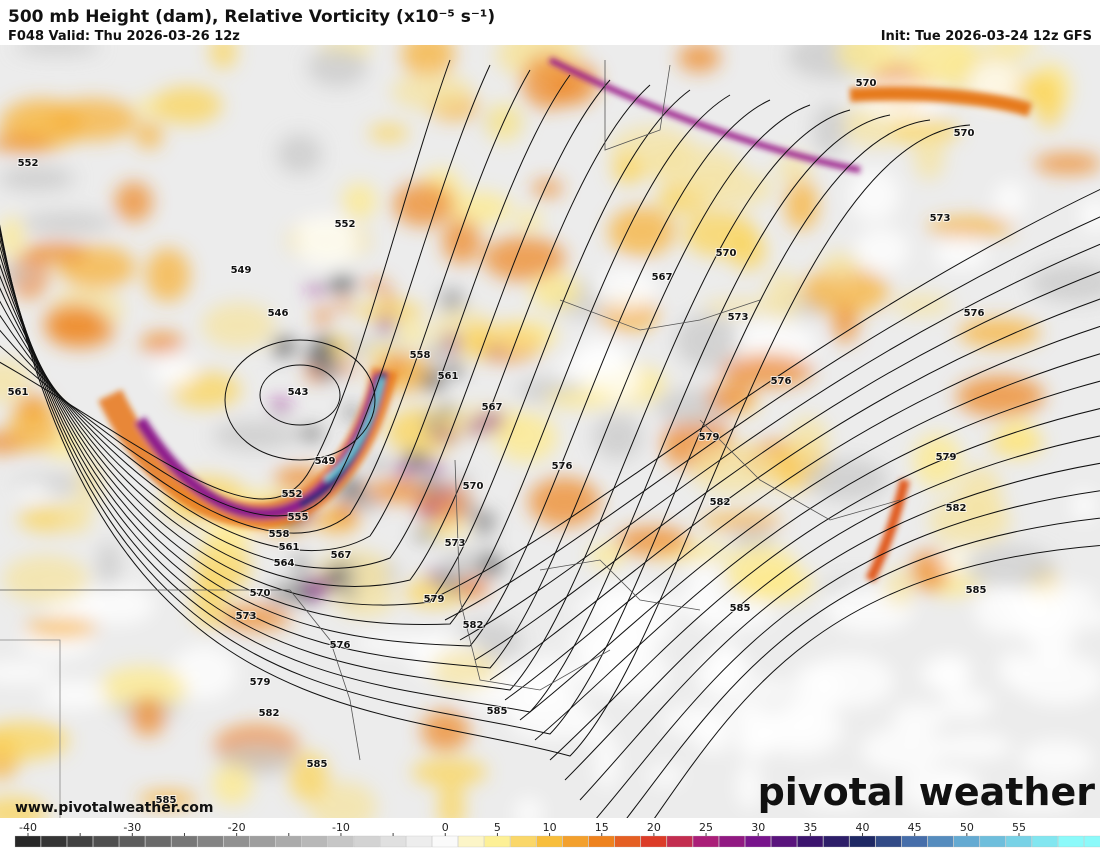 This screenshot has height=850, width=1100. Describe the element at coordinates (420, 355) in the screenshot. I see `contour-label: 558` at that location.